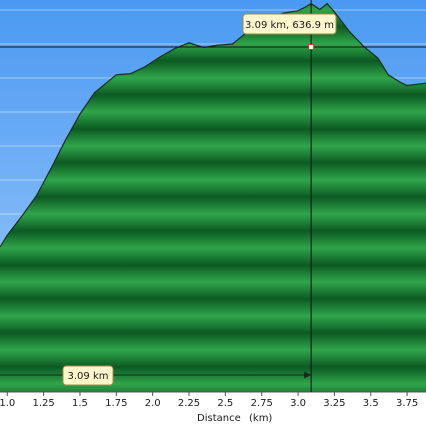  I want to click on x-tick-label: 3.25, so click(334, 403).